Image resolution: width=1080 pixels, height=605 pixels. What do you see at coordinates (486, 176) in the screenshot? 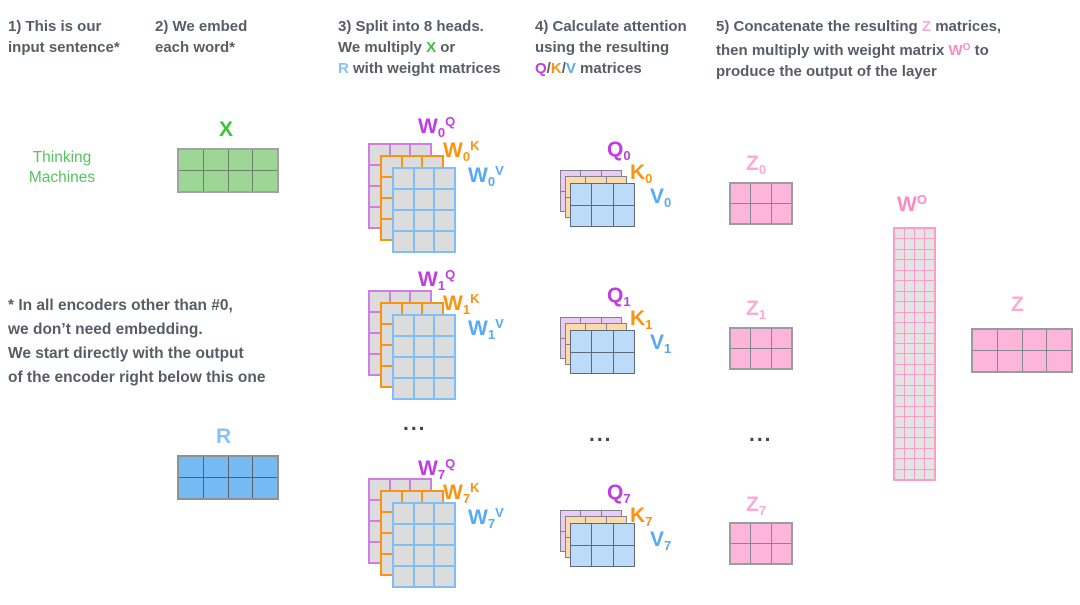
I see `w0v-label: W0V` at bounding box center [486, 176].